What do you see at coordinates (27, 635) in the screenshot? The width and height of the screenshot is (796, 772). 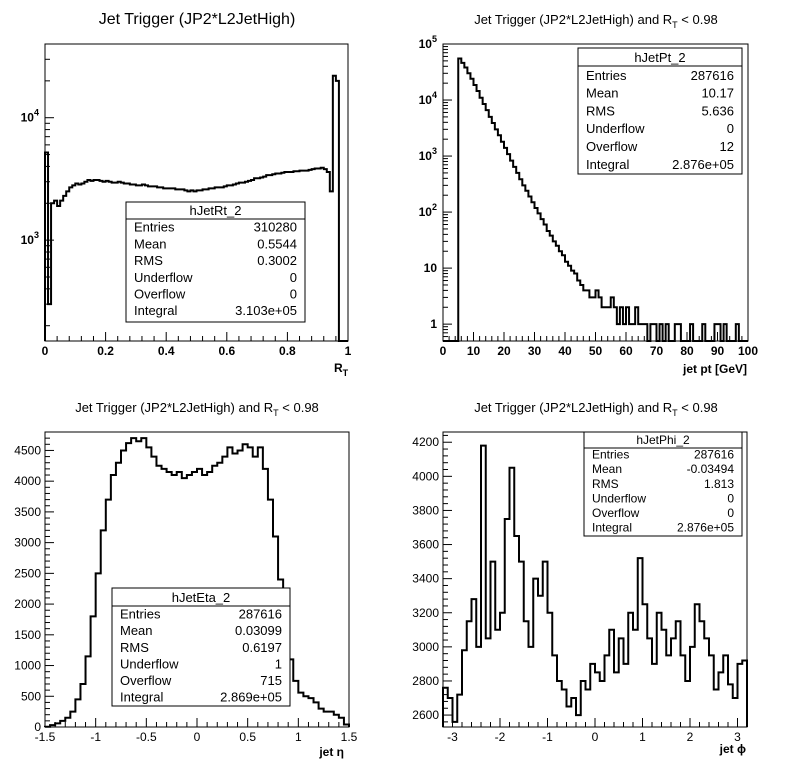 I see `y-tick-label: 1500` at bounding box center [27, 635].